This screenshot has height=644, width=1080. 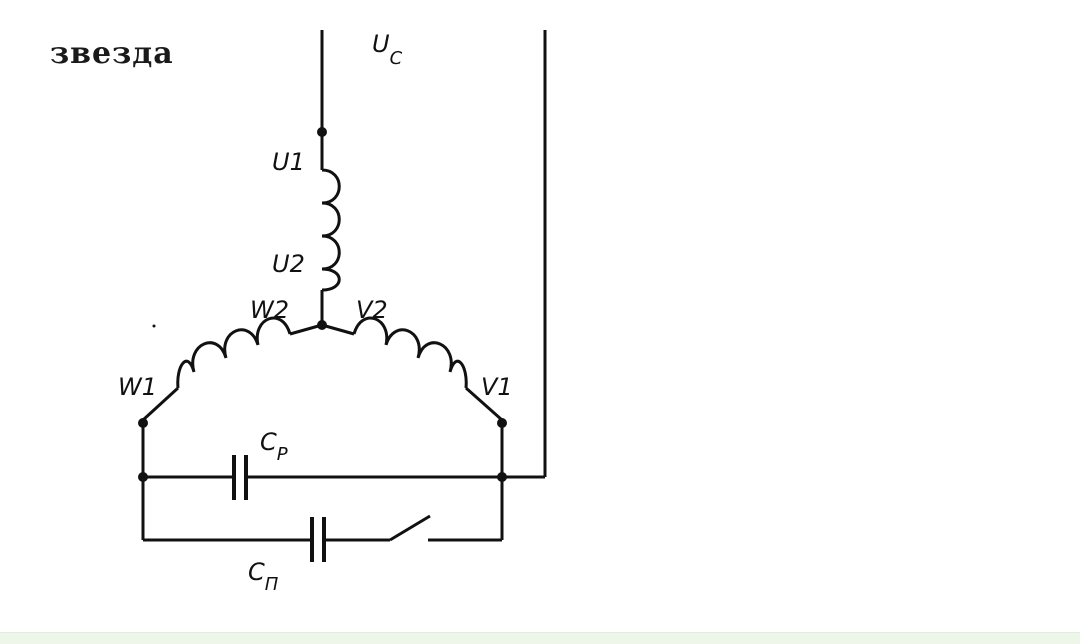 I want to click on wire-star-to-v-coil, so click(x=338, y=329).